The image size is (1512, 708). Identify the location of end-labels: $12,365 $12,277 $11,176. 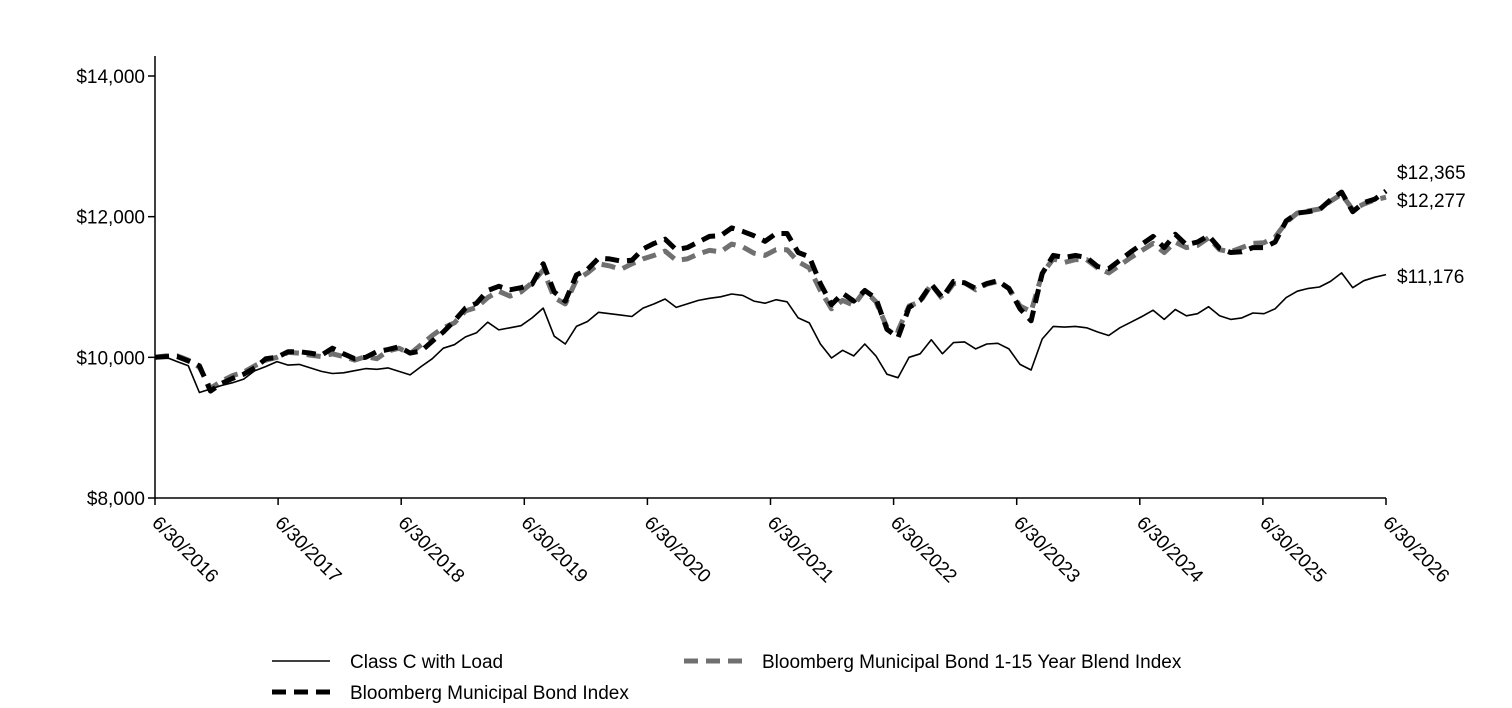
(1431, 225).